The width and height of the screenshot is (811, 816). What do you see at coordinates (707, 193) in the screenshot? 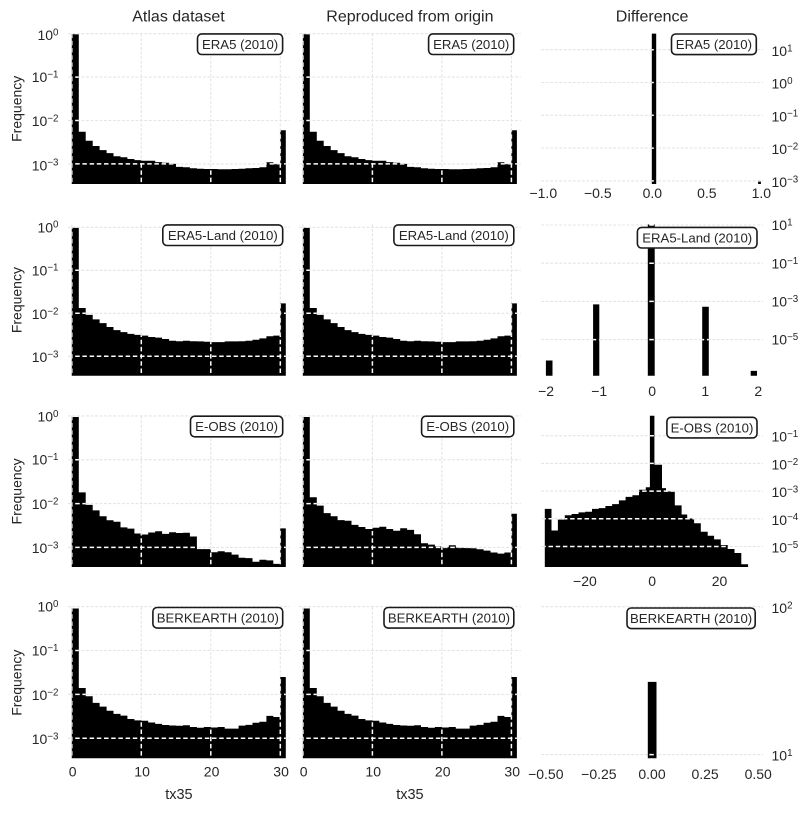
I see `svg-text: 0.5` at bounding box center [707, 193].